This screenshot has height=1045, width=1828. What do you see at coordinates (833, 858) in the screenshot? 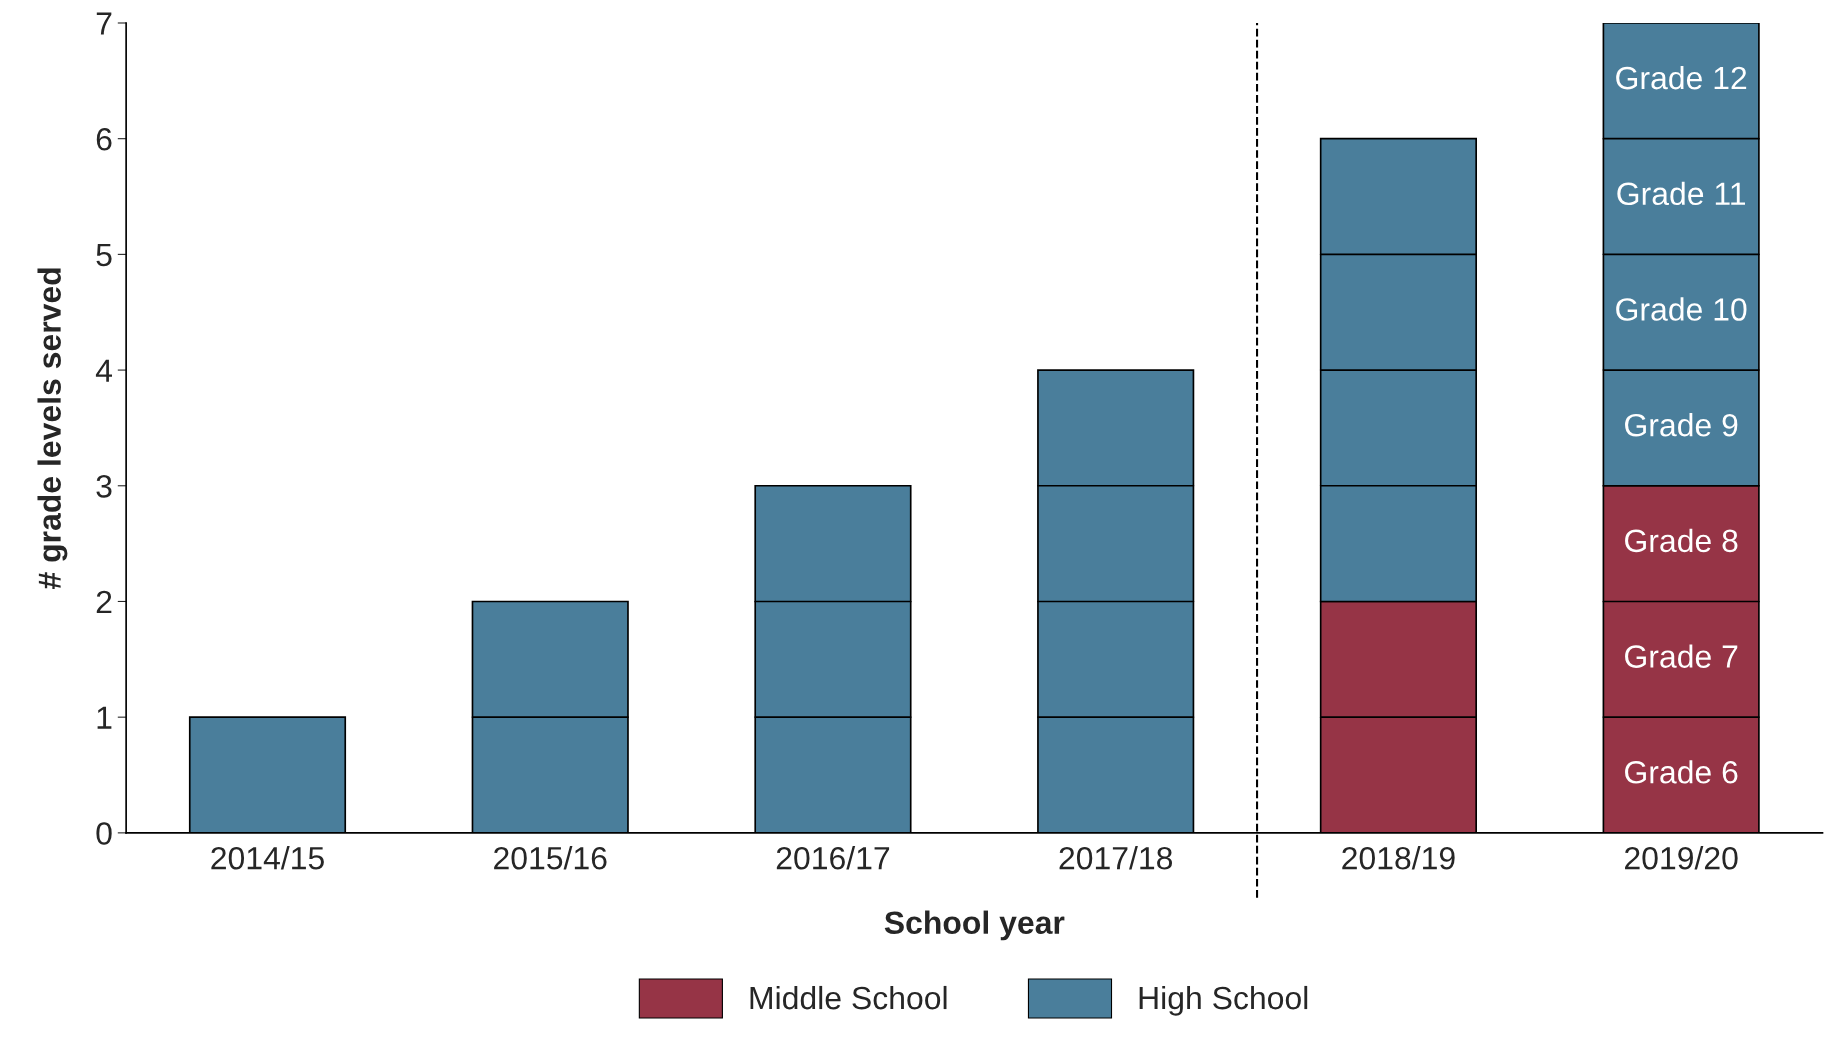
I see `x-tick-label: 2016/17` at bounding box center [833, 858].